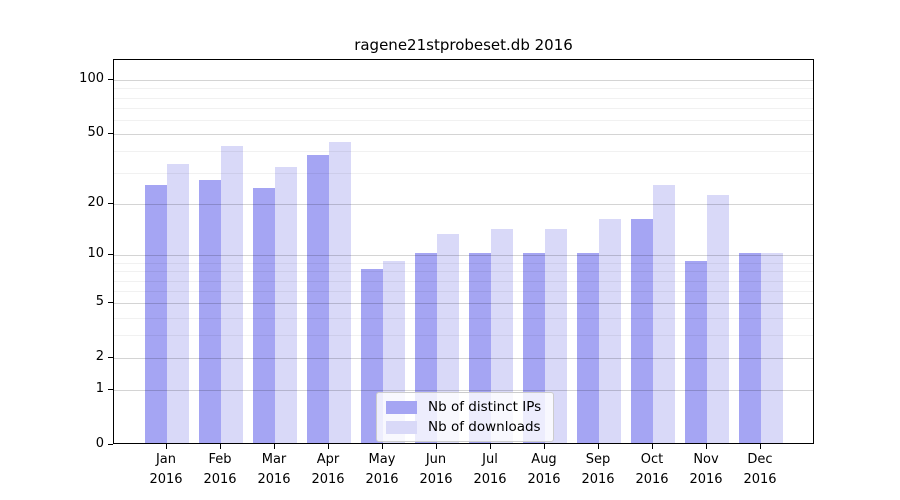 The width and height of the screenshot is (900, 500). Describe the element at coordinates (544, 469) in the screenshot. I see `x-tick-label-aug: Aug 2016` at that location.